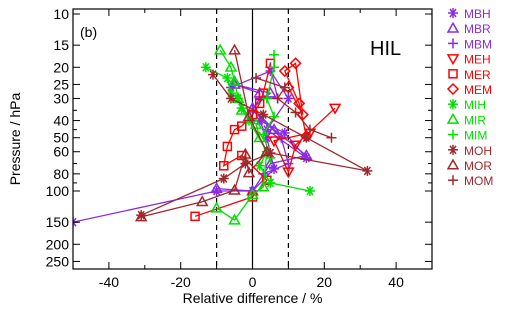  Describe the element at coordinates (477, 75) in the screenshot. I see `legend-label: MER` at that location.